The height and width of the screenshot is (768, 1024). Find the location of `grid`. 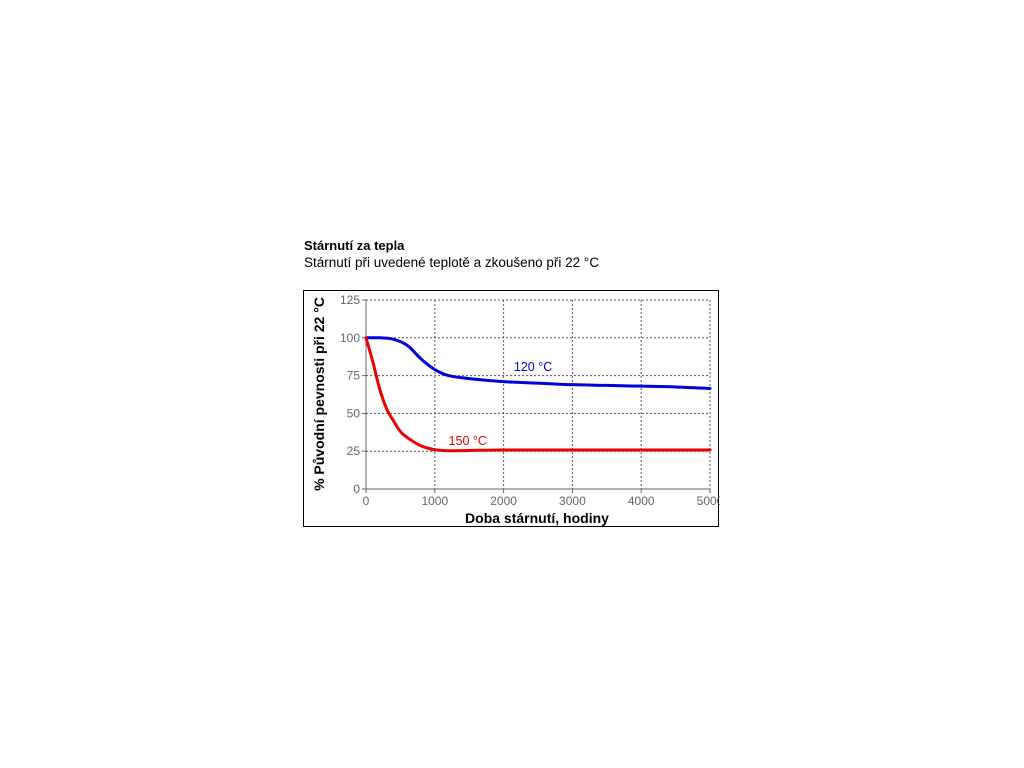

grid is located at coordinates (538, 394).